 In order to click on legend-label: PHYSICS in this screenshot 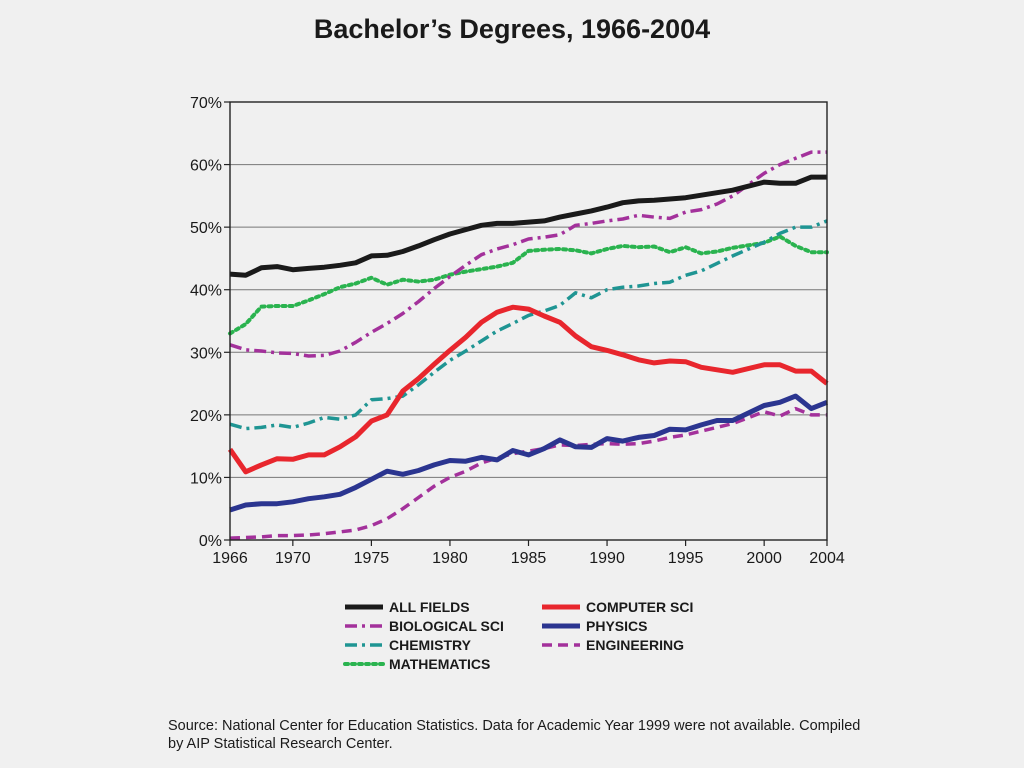, I will do `click(617, 626)`.